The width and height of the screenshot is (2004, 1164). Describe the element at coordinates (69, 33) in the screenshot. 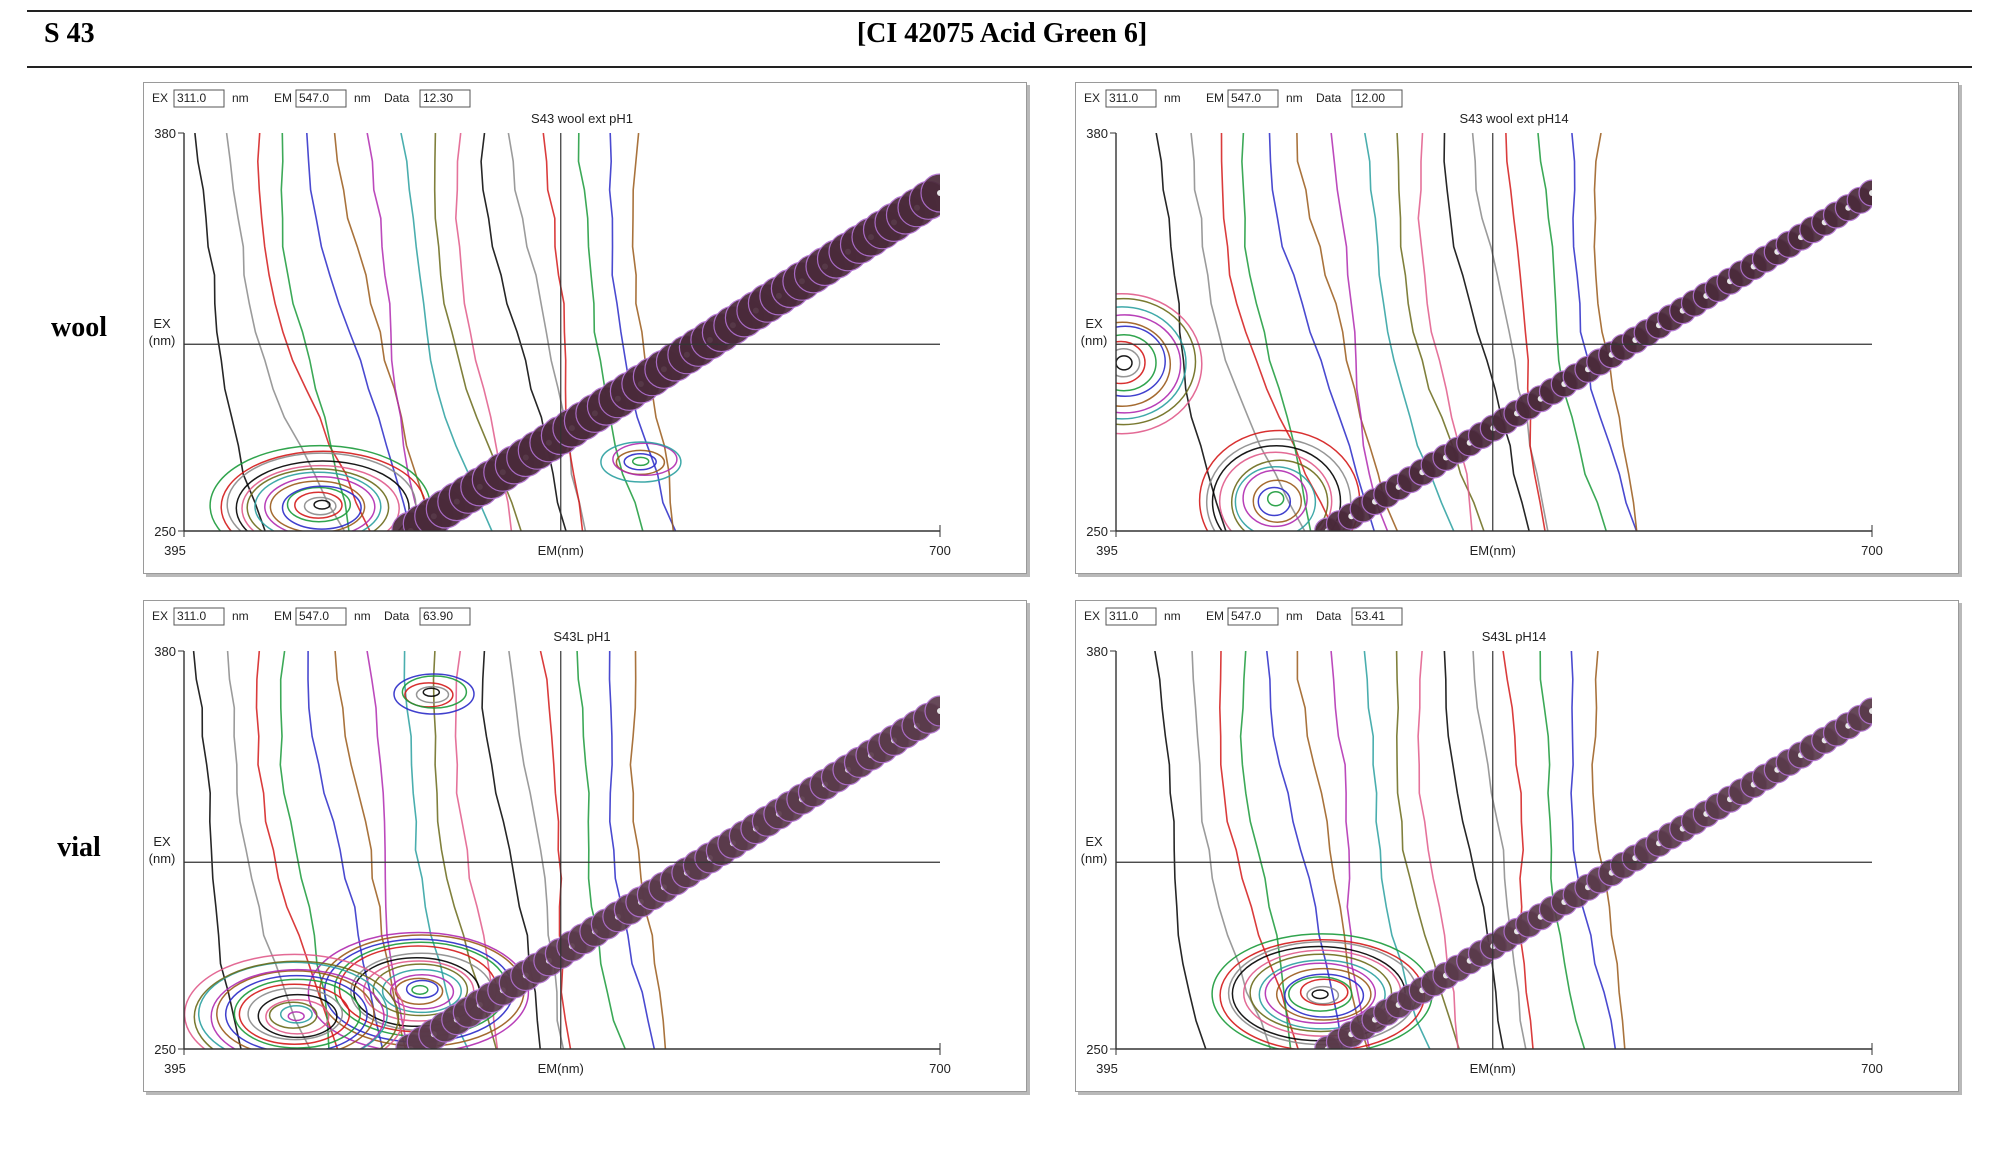

I see `sample-id: S 43` at that location.